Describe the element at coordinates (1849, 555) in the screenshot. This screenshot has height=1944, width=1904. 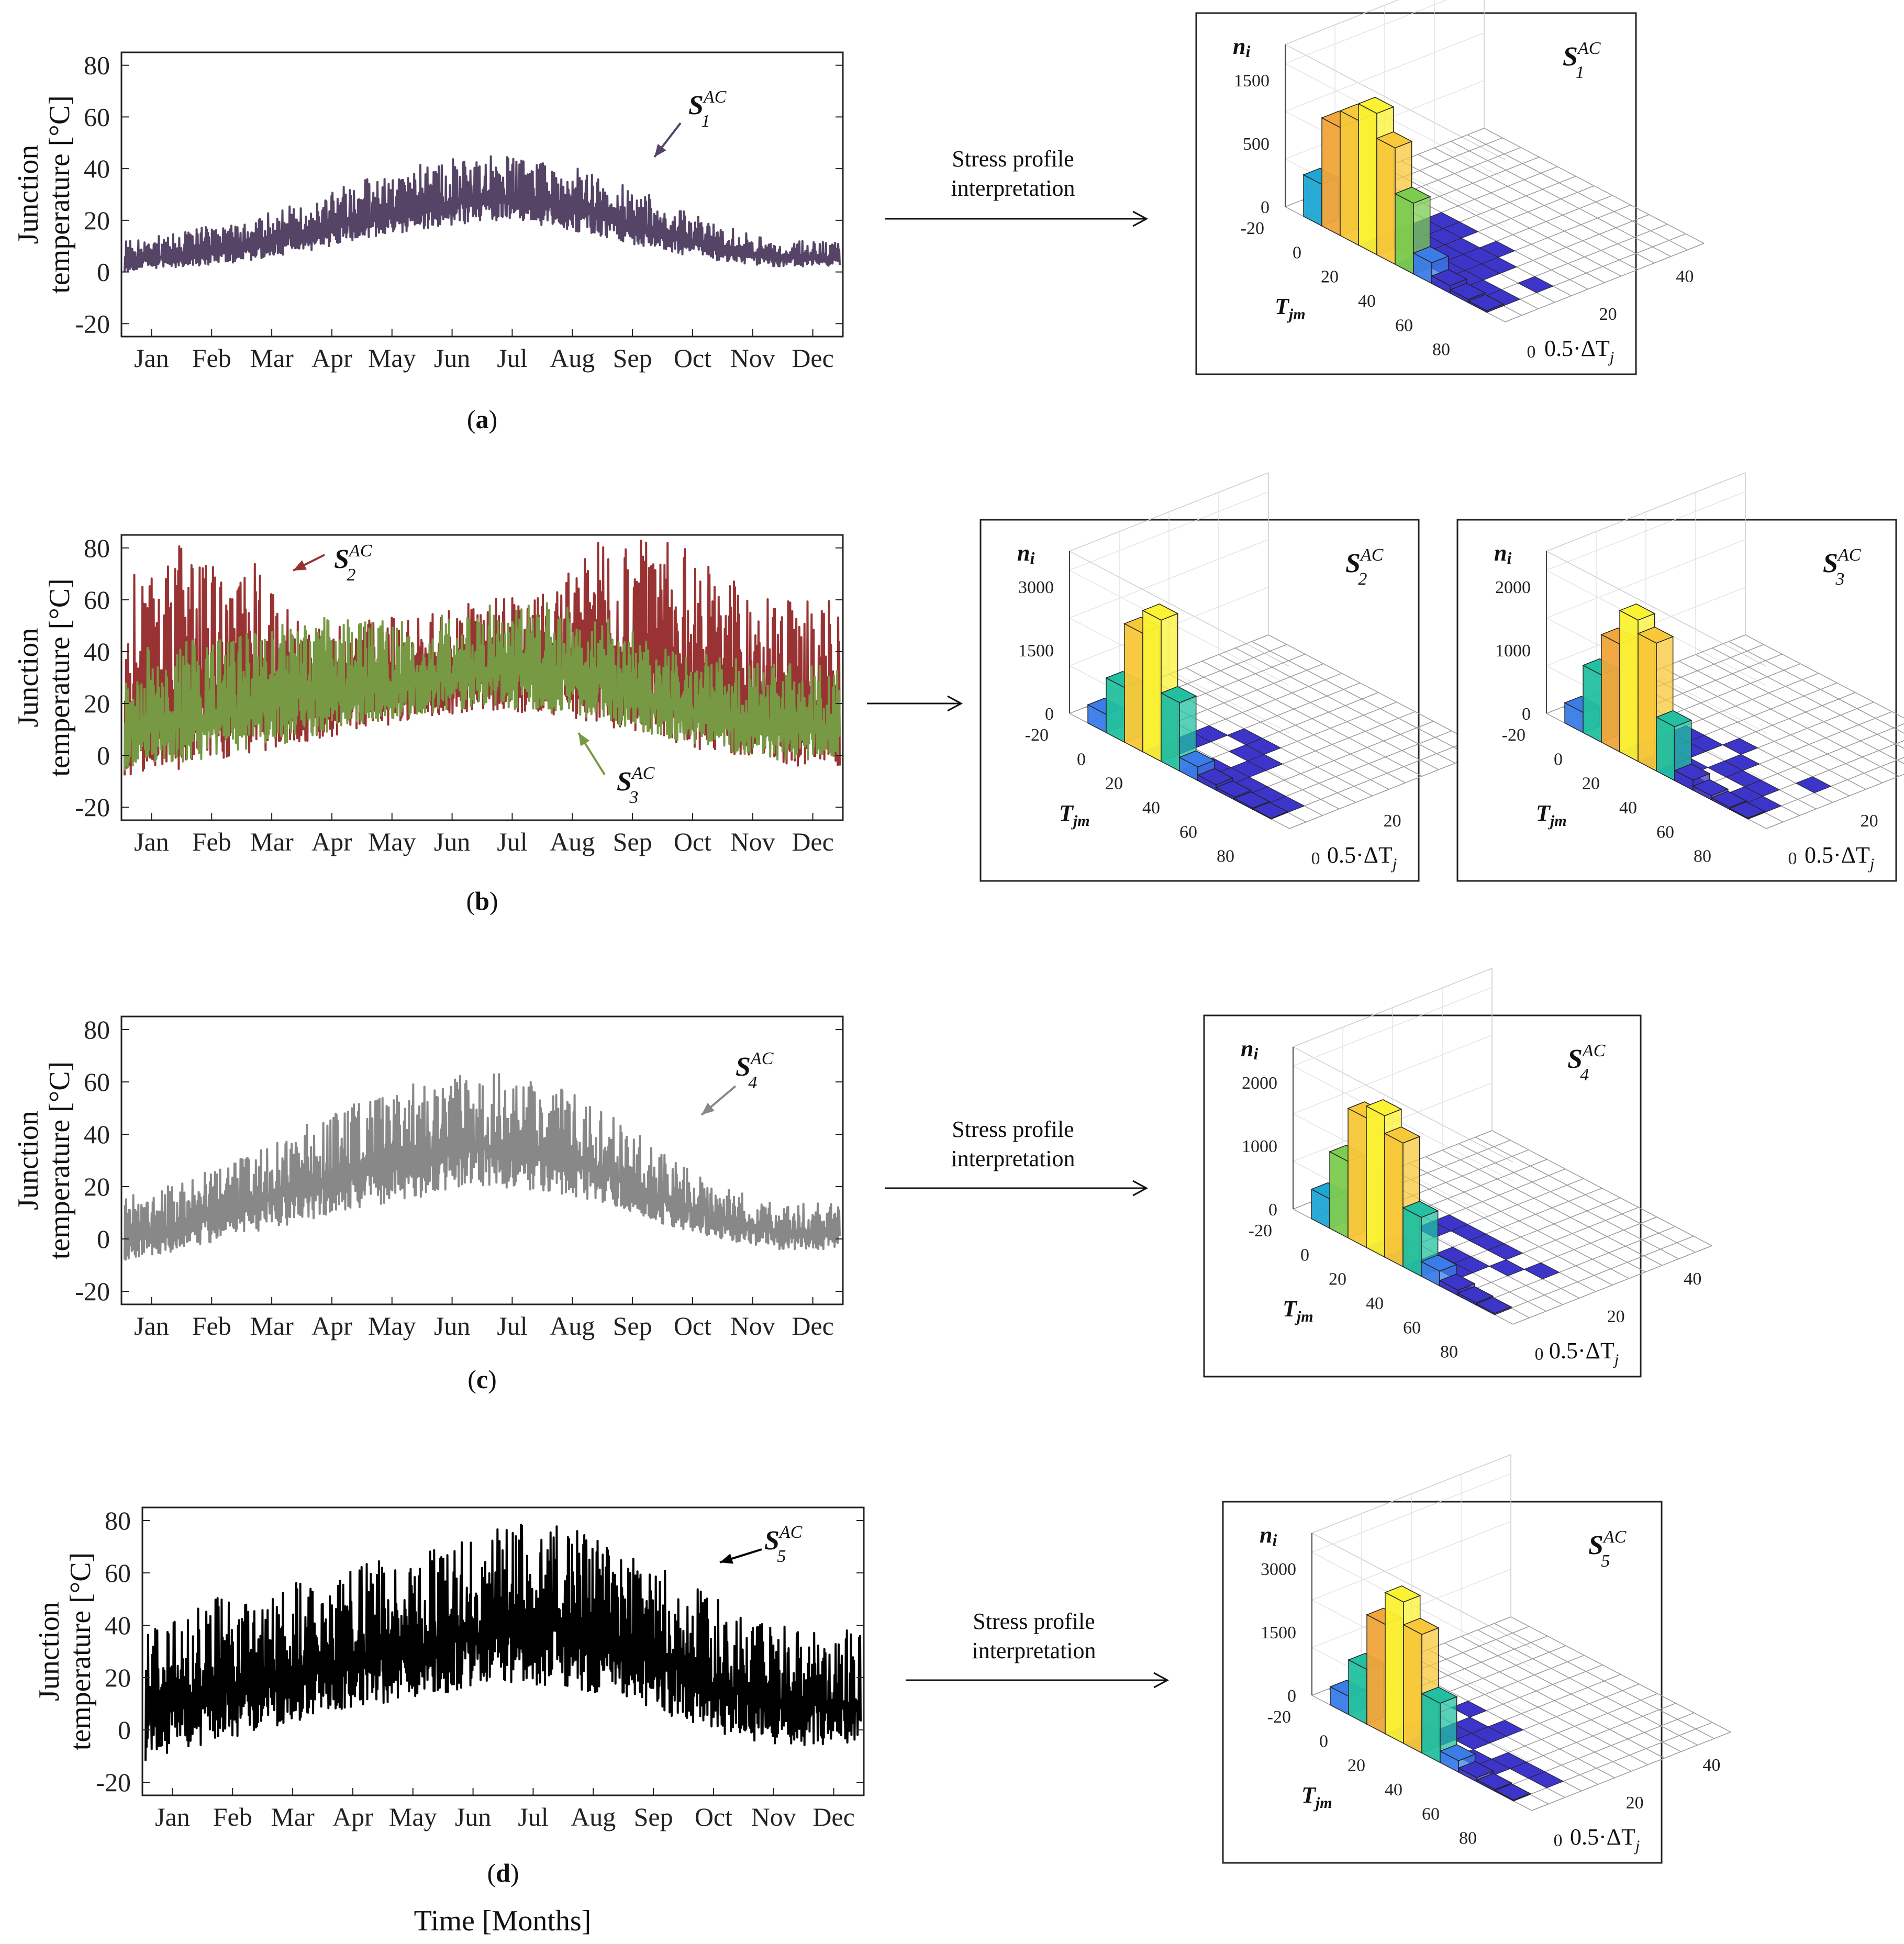
I see `panel-b-hist-1-series-label-sup: AC` at that location.